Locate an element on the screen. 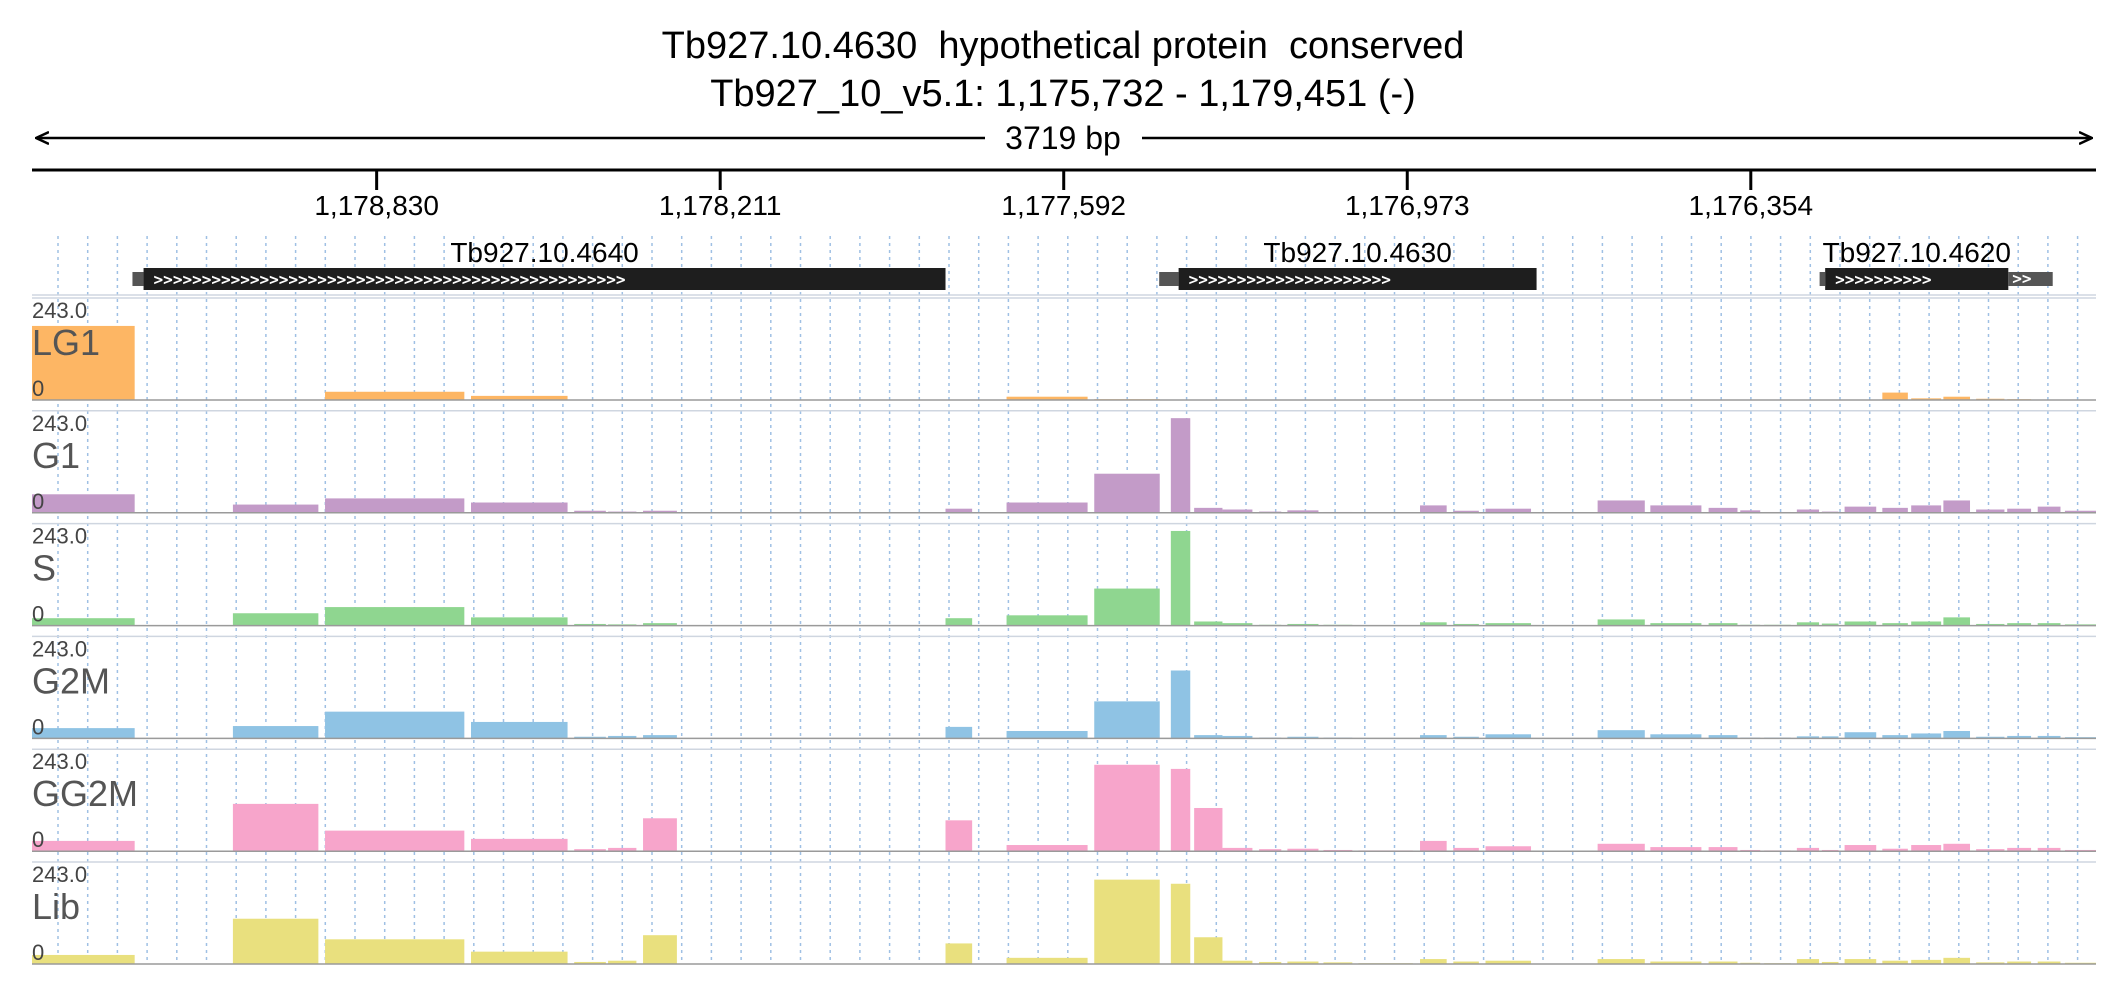 The height and width of the screenshot is (1000, 2126). gene-strand-arrows: >> is located at coordinates (2021, 278).